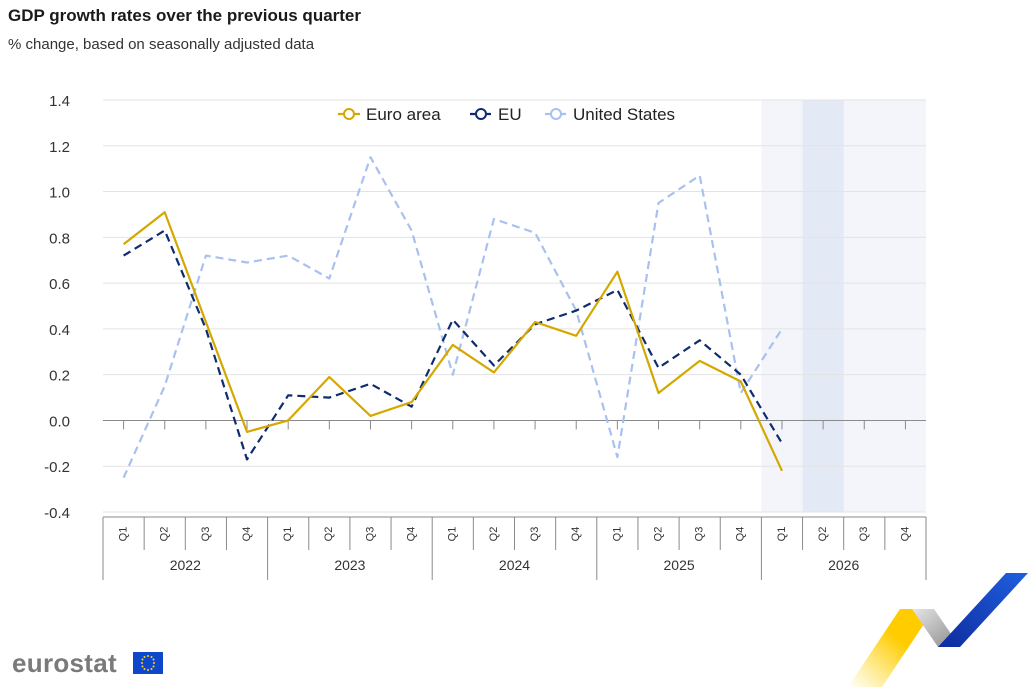 The image size is (1028, 687). What do you see at coordinates (59, 238) in the screenshot?
I see `y-tick-label: 0.8` at bounding box center [59, 238].